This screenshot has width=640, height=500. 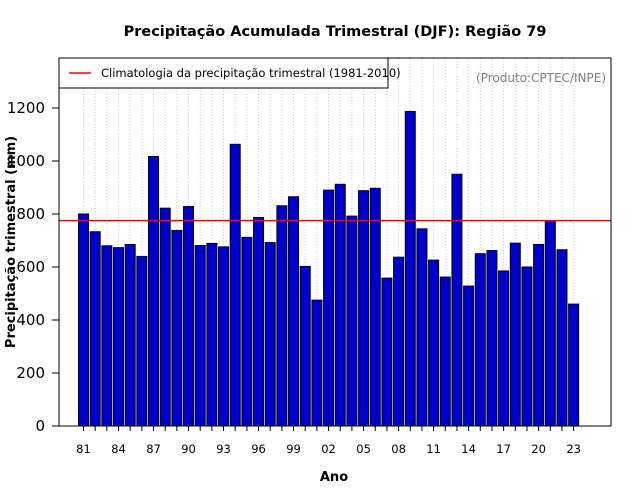 What do you see at coordinates (305, 346) in the screenshot?
I see `bar-2000` at bounding box center [305, 346].